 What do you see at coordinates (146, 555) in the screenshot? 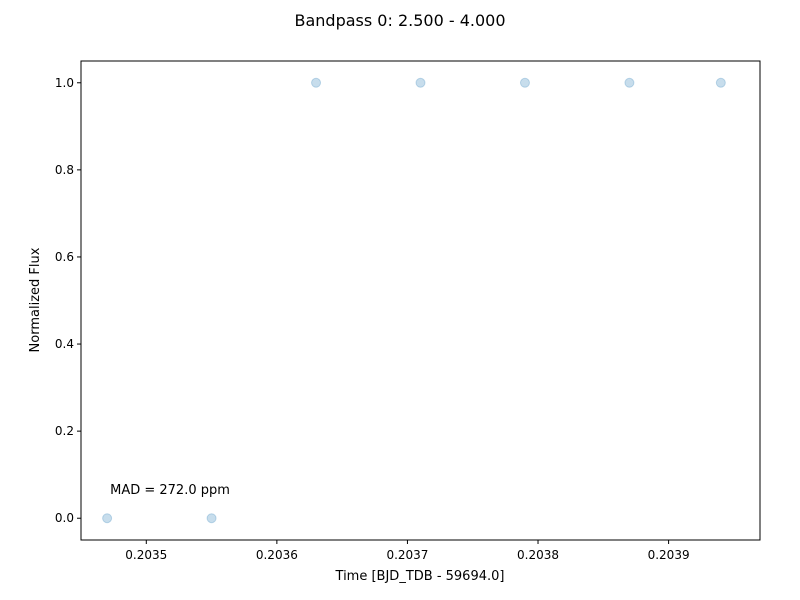
I see `x-tick-label: 0.2035` at bounding box center [146, 555].